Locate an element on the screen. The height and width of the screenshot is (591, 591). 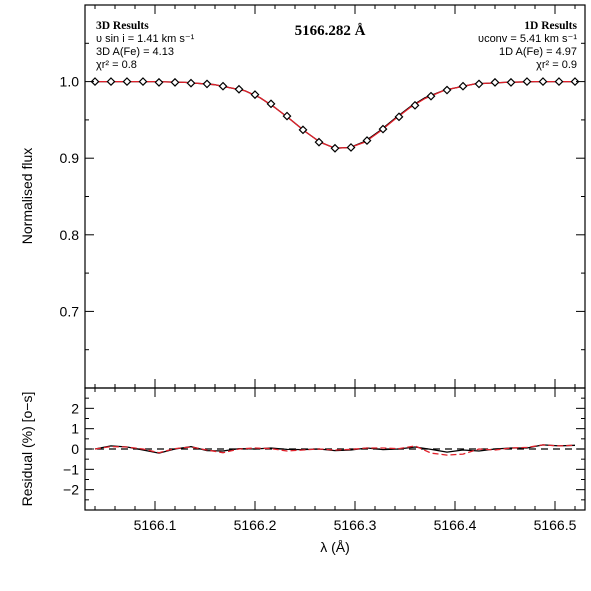
annotation-right-line1: υconv = 5.41 km s⁻¹ is located at coordinates (527, 39).